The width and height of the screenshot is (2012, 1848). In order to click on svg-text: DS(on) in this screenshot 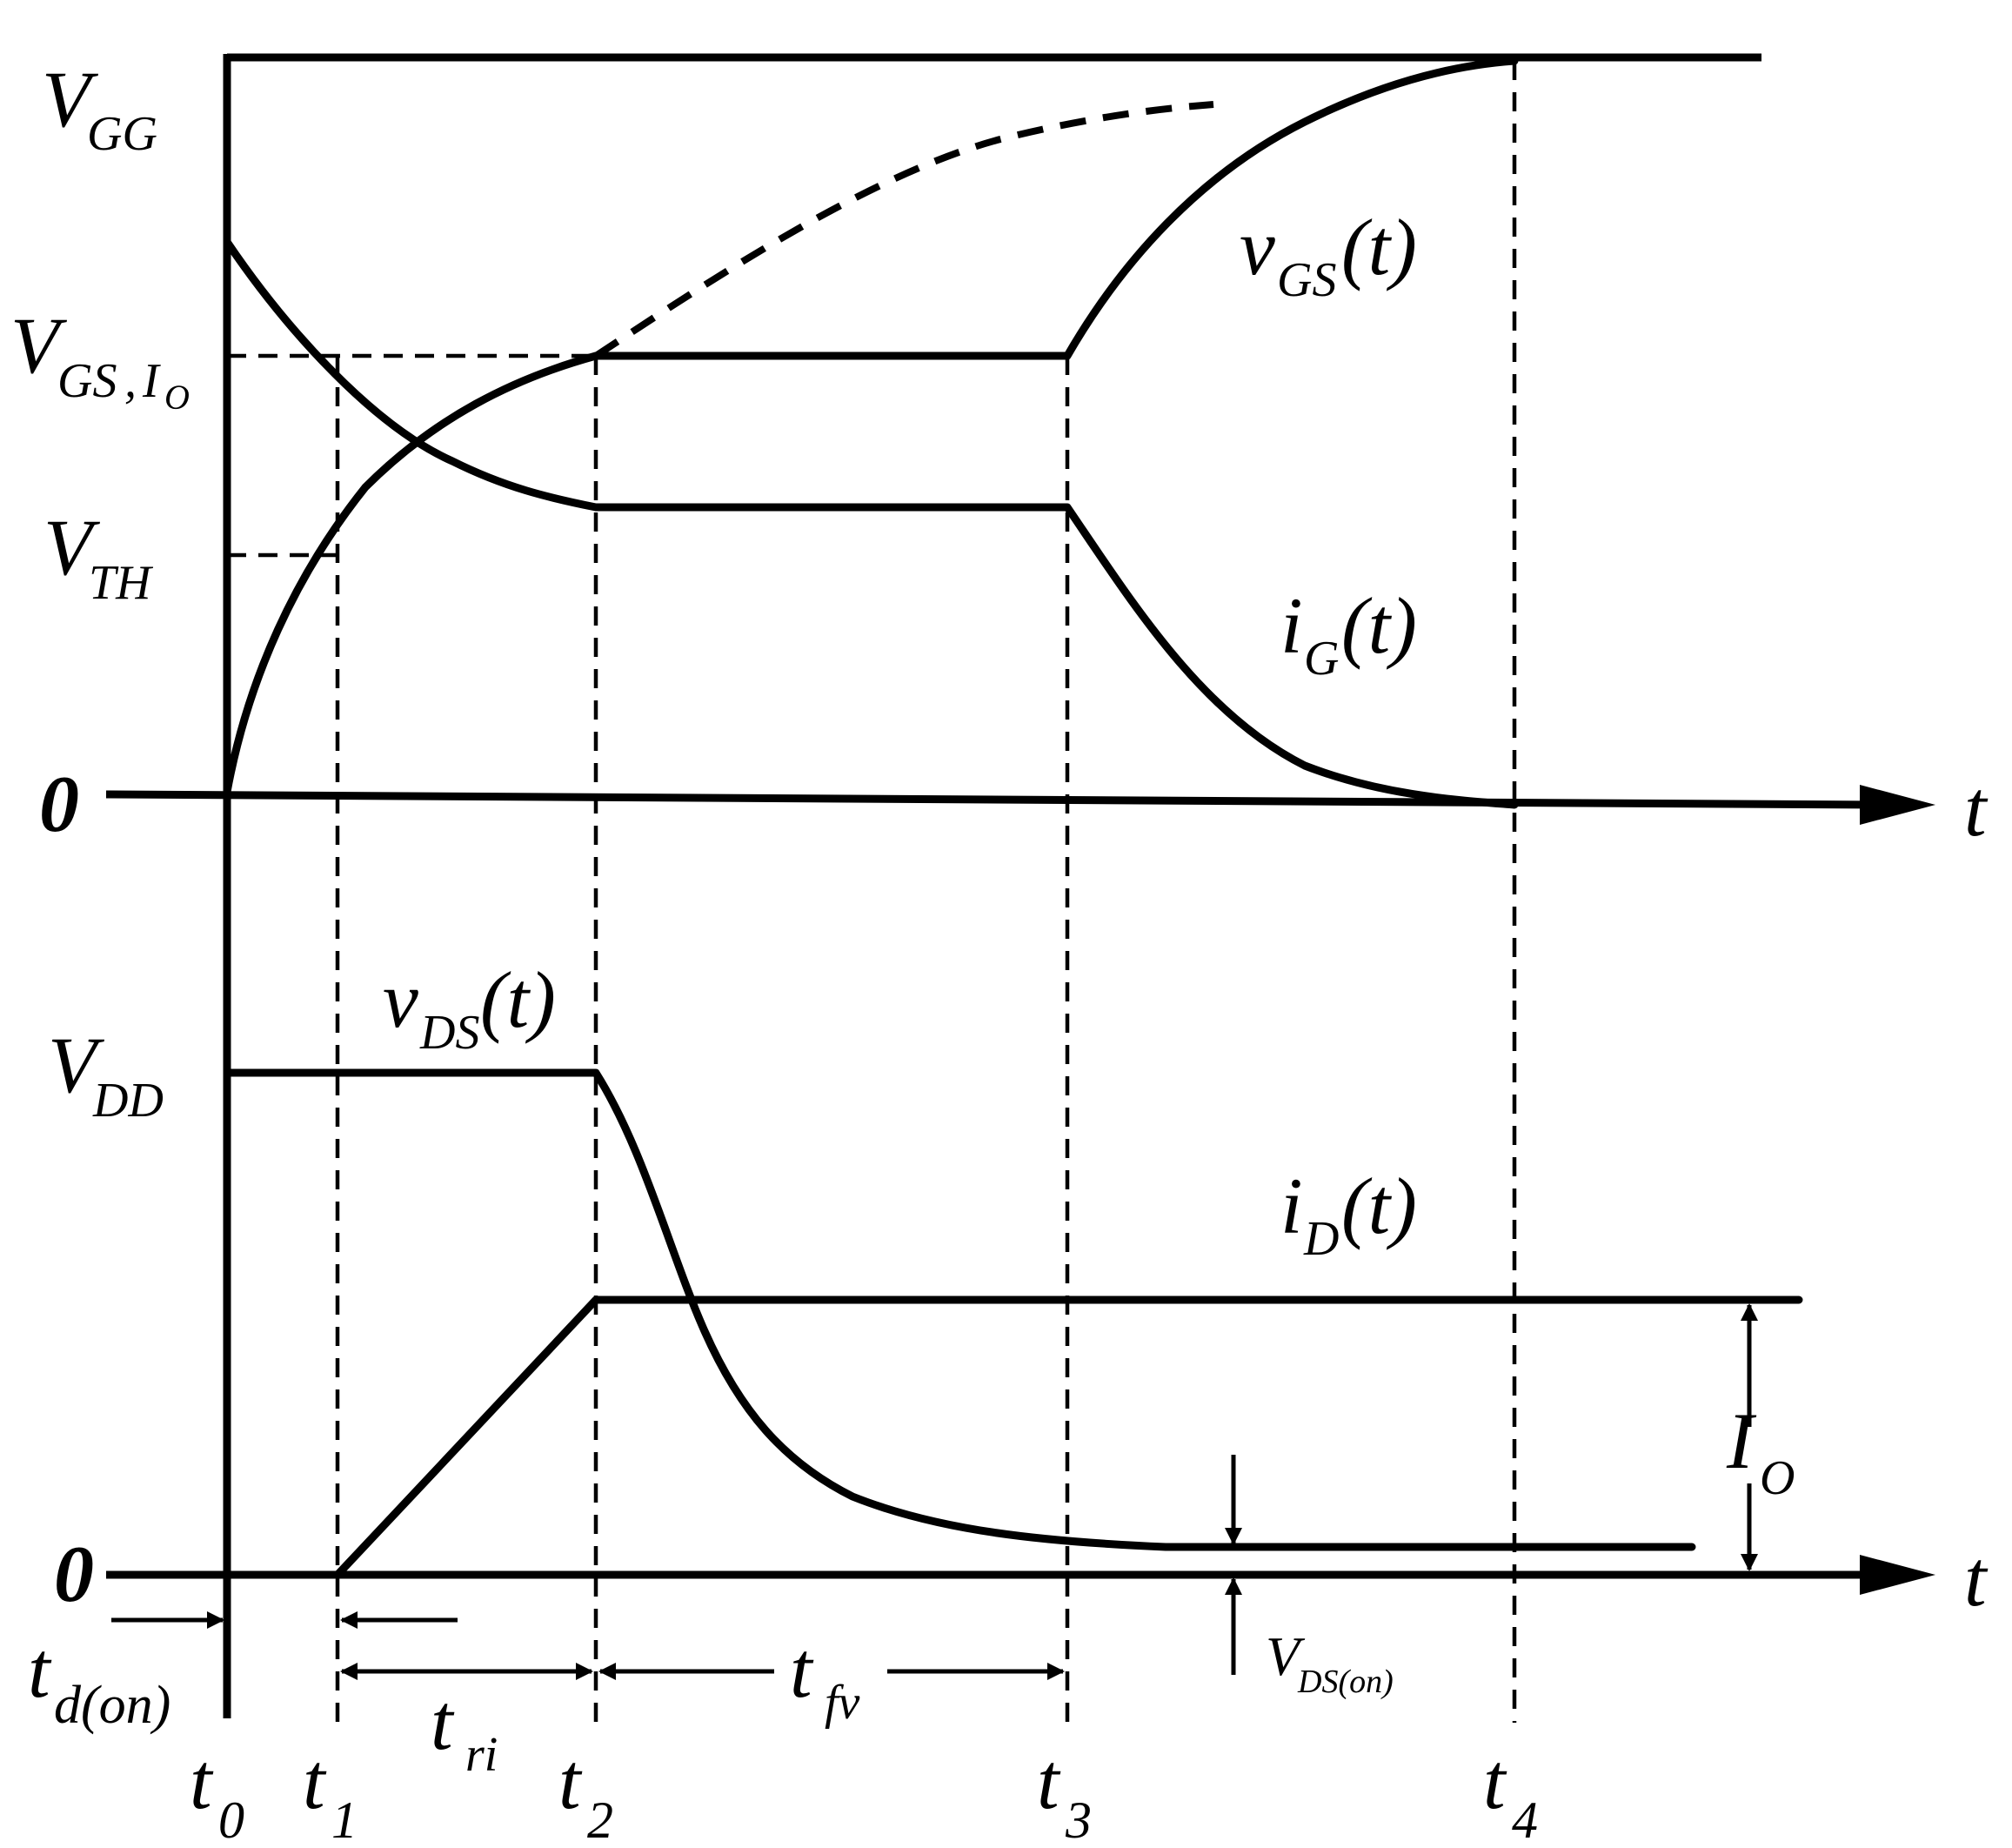, I will do `click(1346, 1682)`.